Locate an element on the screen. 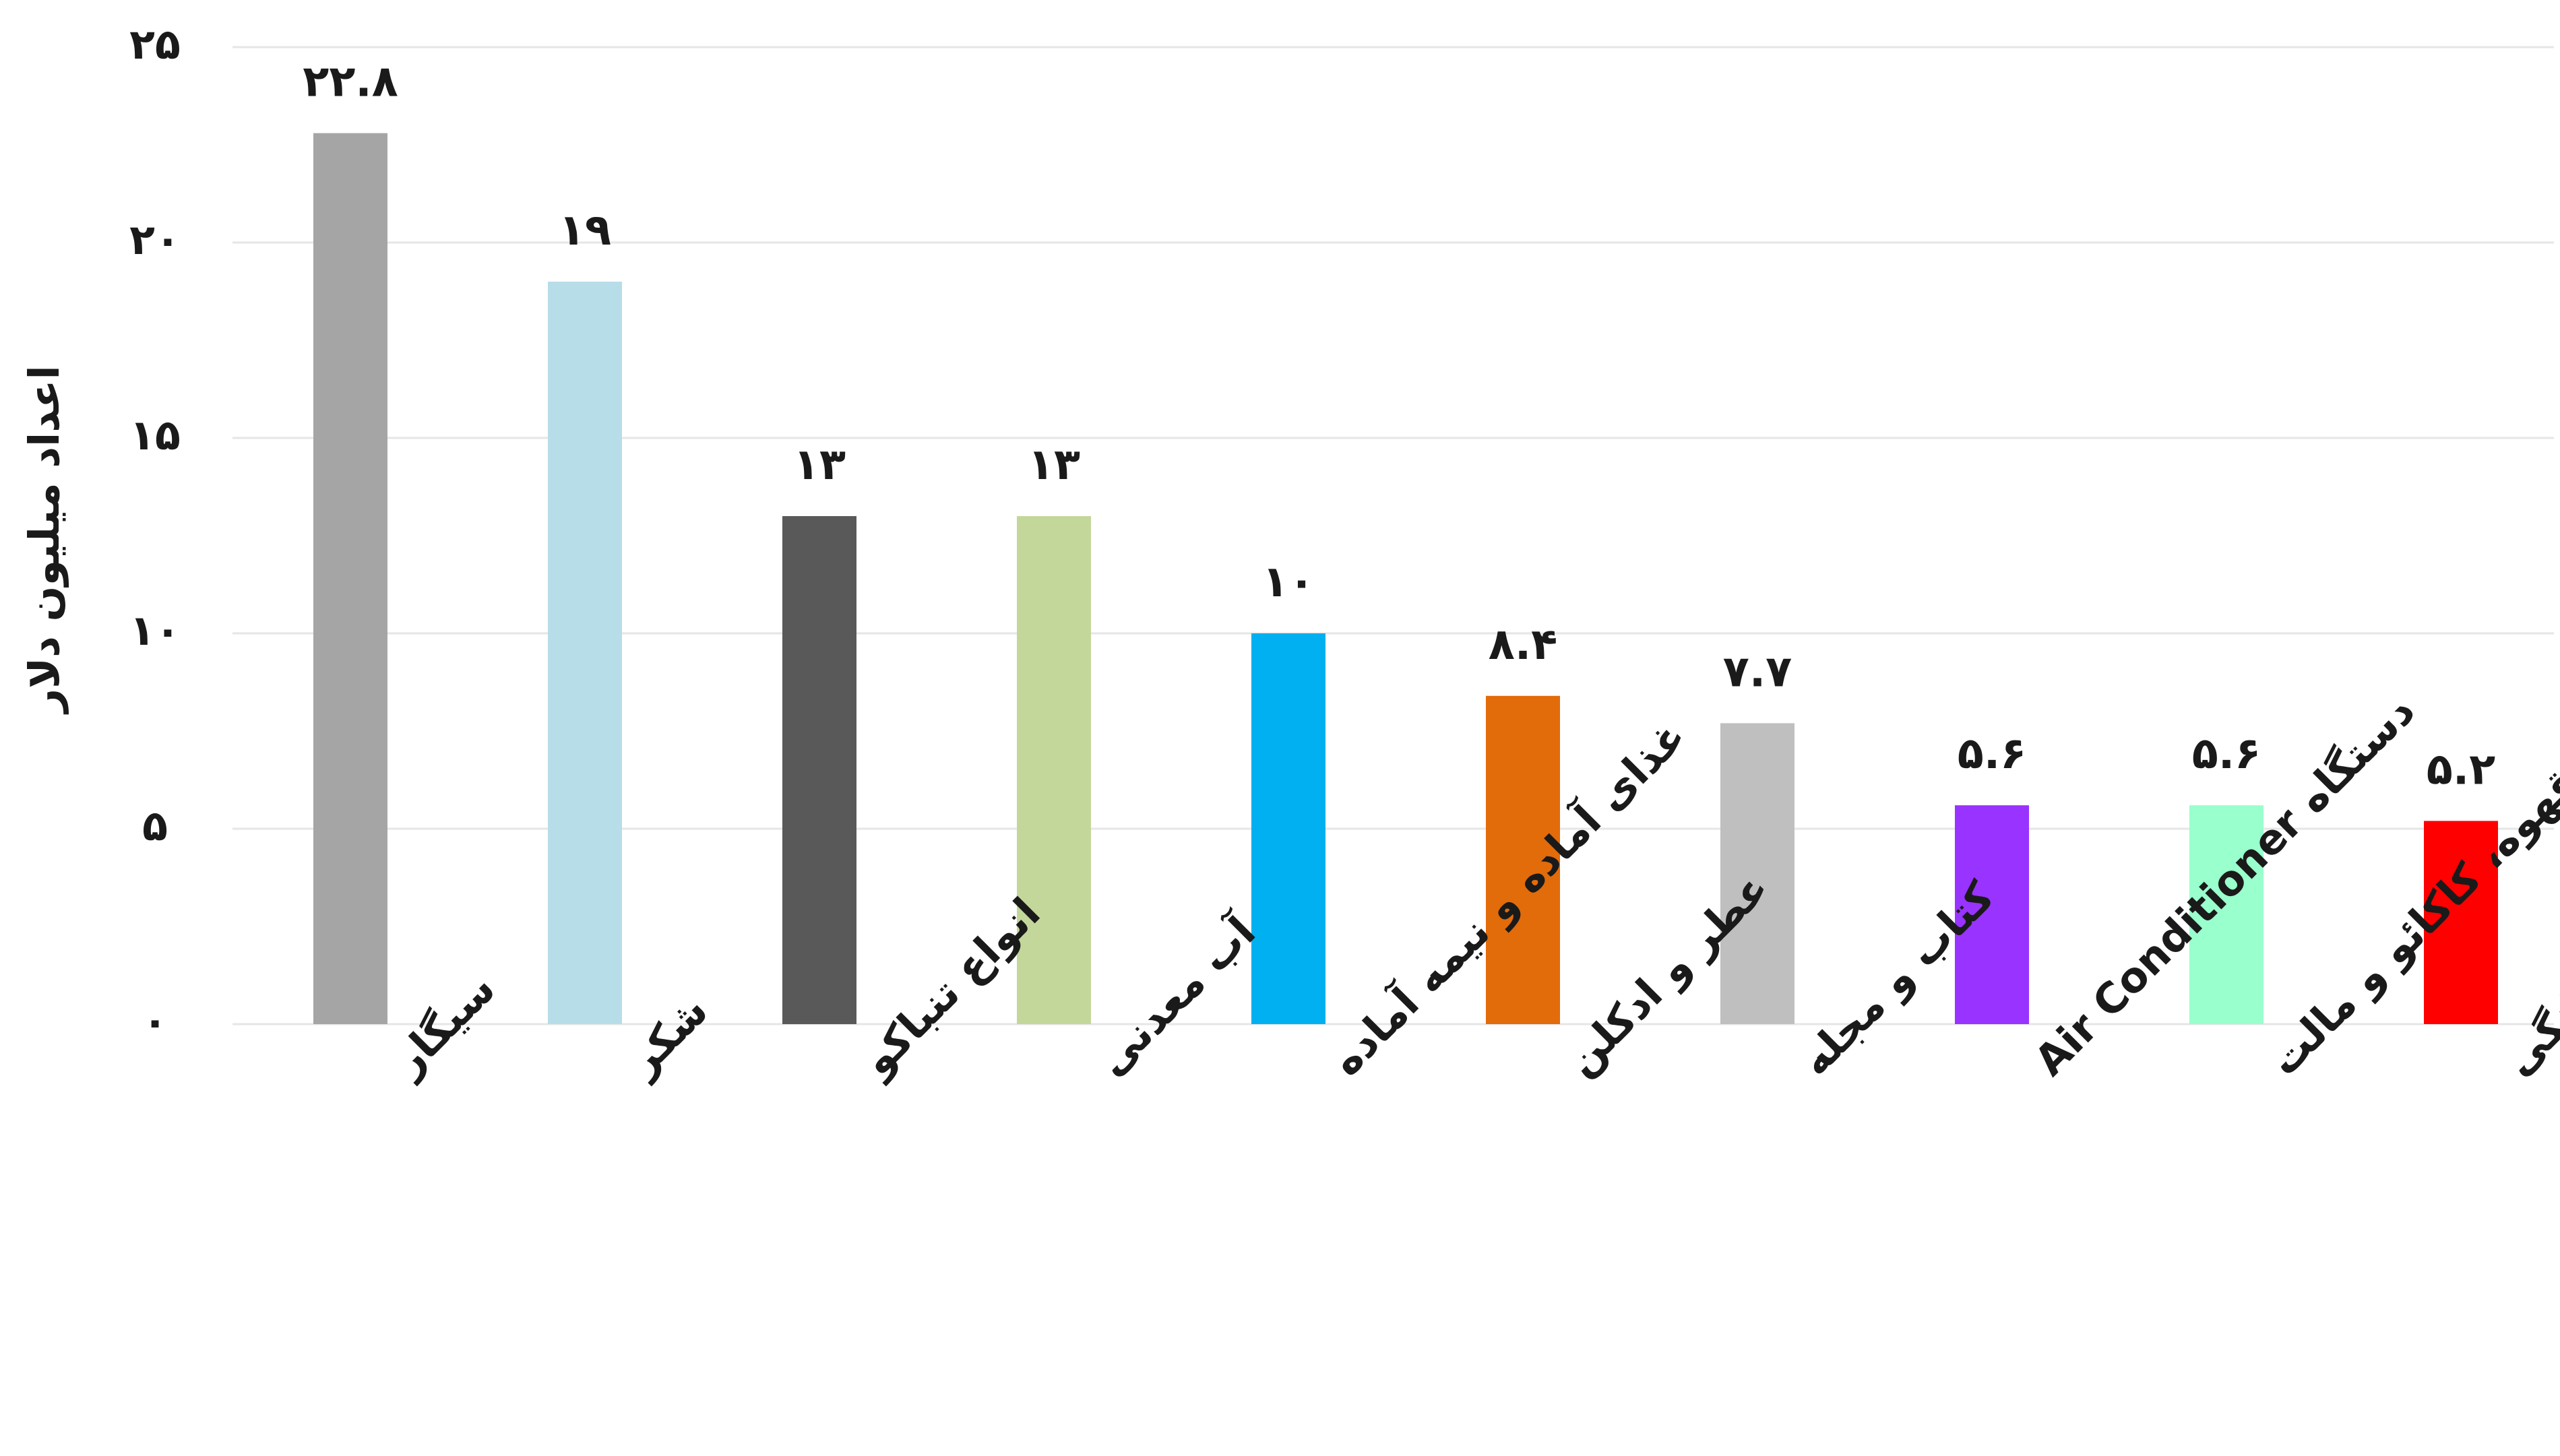 The height and width of the screenshot is (1456, 2560). category-label: سیگار is located at coordinates (443, 1025).